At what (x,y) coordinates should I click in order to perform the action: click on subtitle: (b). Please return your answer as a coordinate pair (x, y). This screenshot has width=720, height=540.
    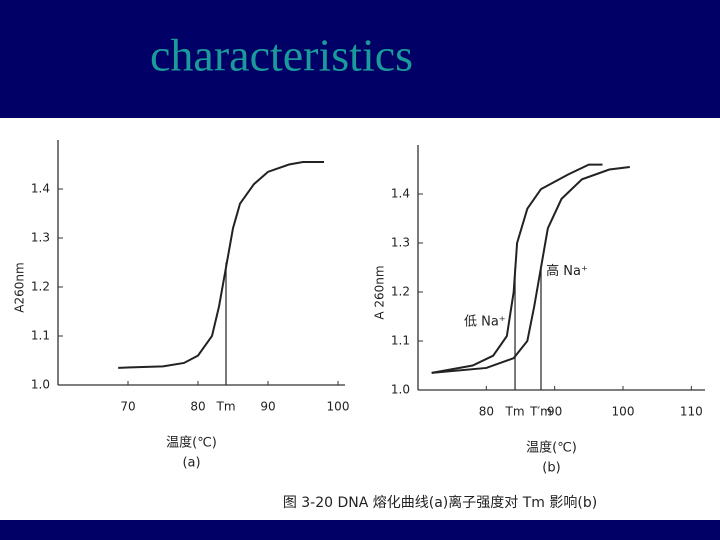
    Looking at the image, I should click on (551, 468).